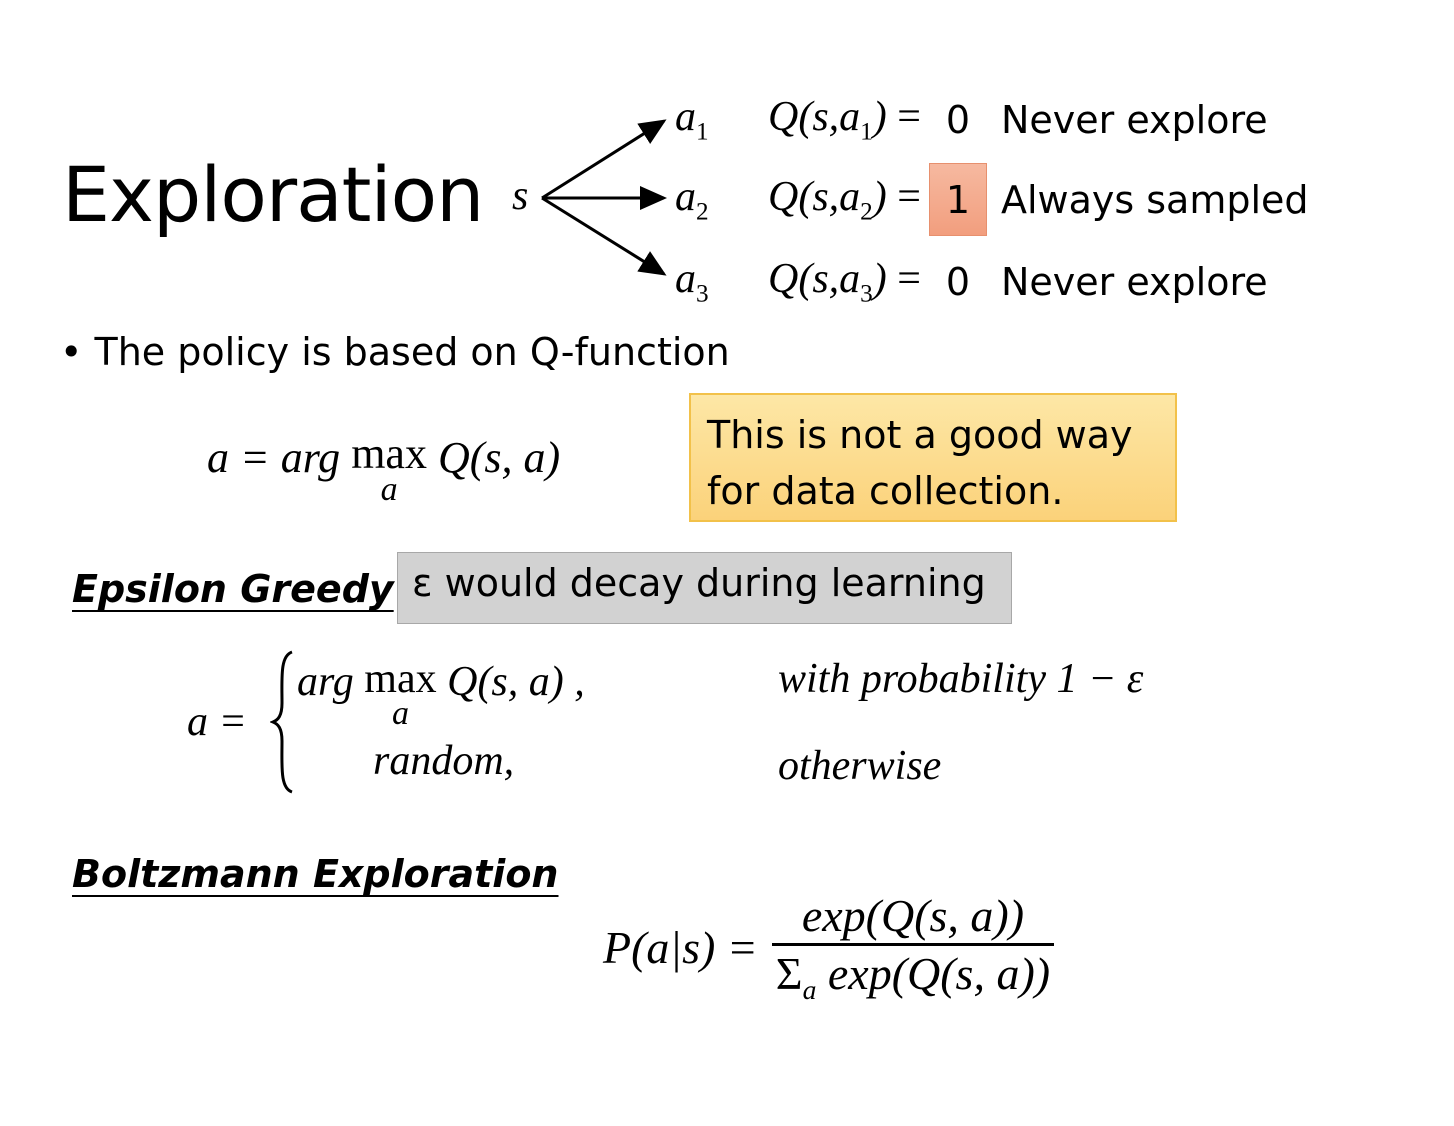 This screenshot has width=1454, height=1126. What do you see at coordinates (885, 491) in the screenshot?
I see `note-line-2: for data collection.` at bounding box center [885, 491].